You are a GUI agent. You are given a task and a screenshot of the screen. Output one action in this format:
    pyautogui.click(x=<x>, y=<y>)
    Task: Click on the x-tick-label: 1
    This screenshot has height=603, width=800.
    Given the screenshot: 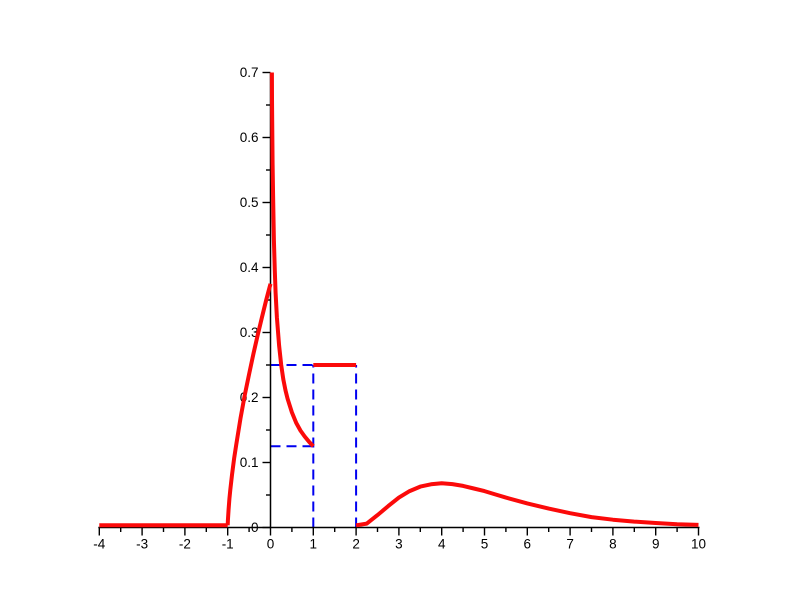 What is the action you would take?
    pyautogui.click(x=314, y=544)
    